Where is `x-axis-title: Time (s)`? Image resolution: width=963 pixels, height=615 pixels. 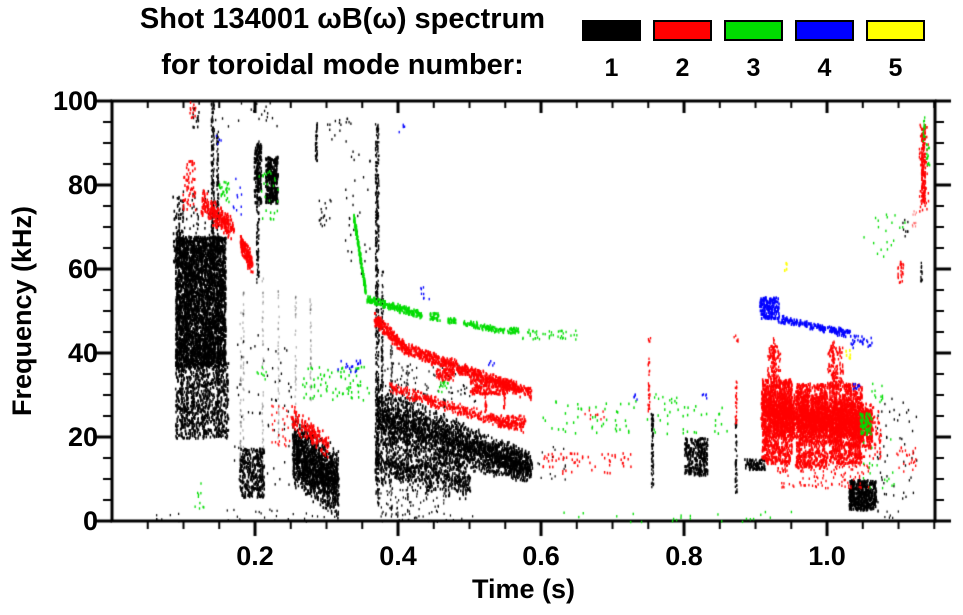 x-axis-title: Time (s) is located at coordinates (523, 589).